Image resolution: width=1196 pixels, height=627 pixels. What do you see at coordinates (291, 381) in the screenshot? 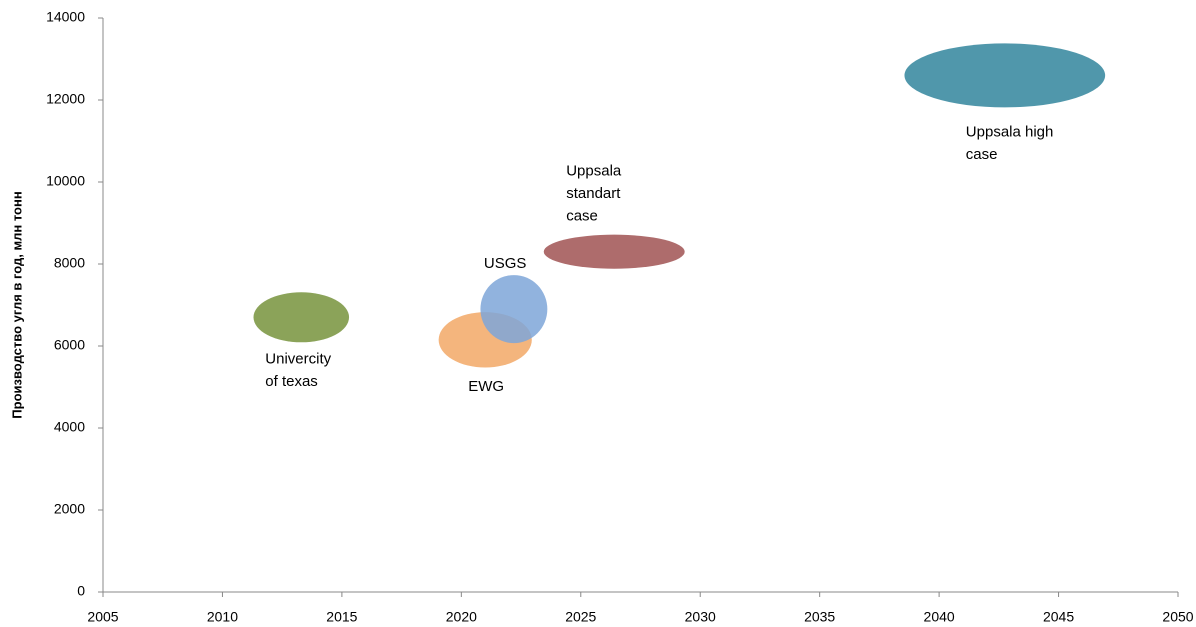
I see `bubble-label: of texas` at bounding box center [291, 381].